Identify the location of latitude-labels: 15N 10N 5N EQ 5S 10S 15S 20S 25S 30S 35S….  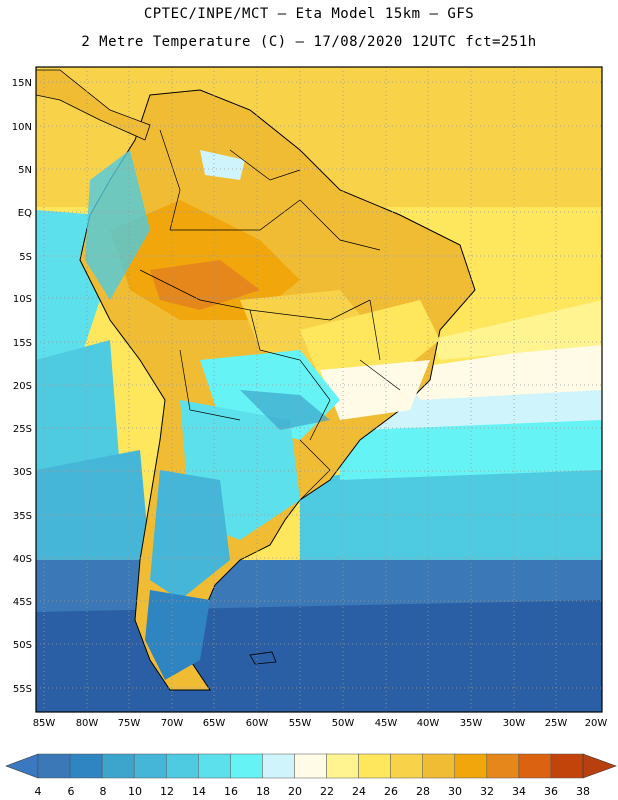
(22, 386).